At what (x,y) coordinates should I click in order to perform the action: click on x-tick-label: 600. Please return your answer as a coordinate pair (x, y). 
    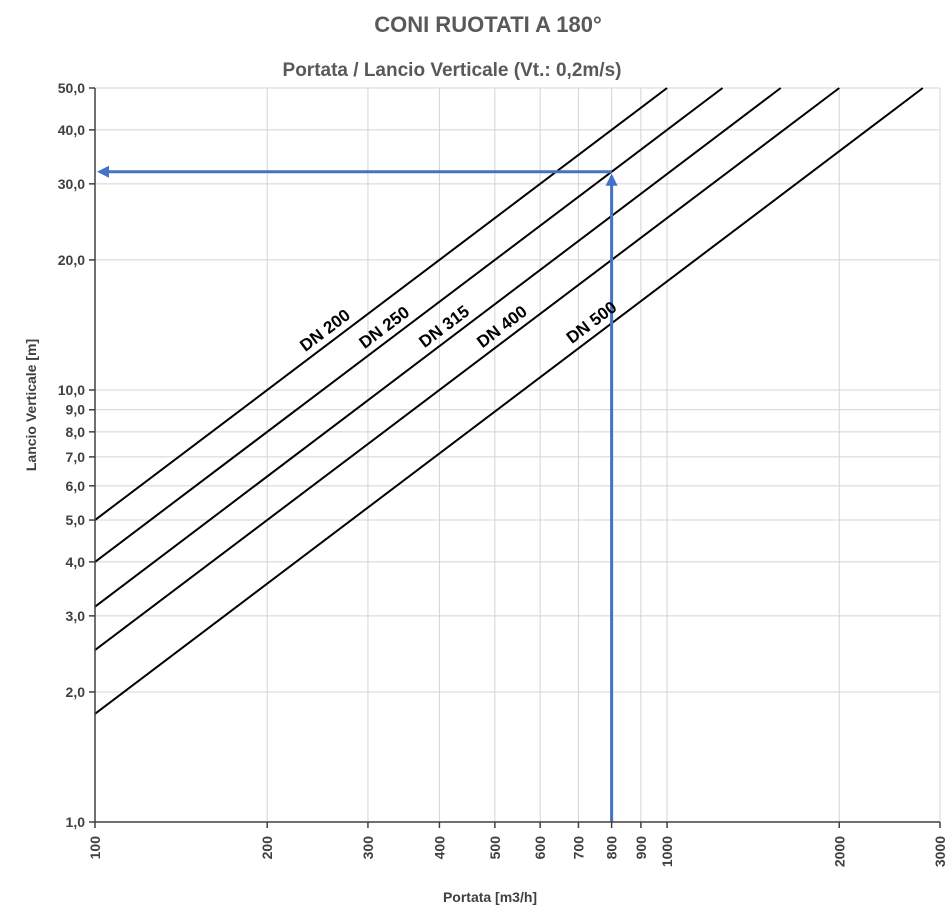
    Looking at the image, I should click on (540, 848).